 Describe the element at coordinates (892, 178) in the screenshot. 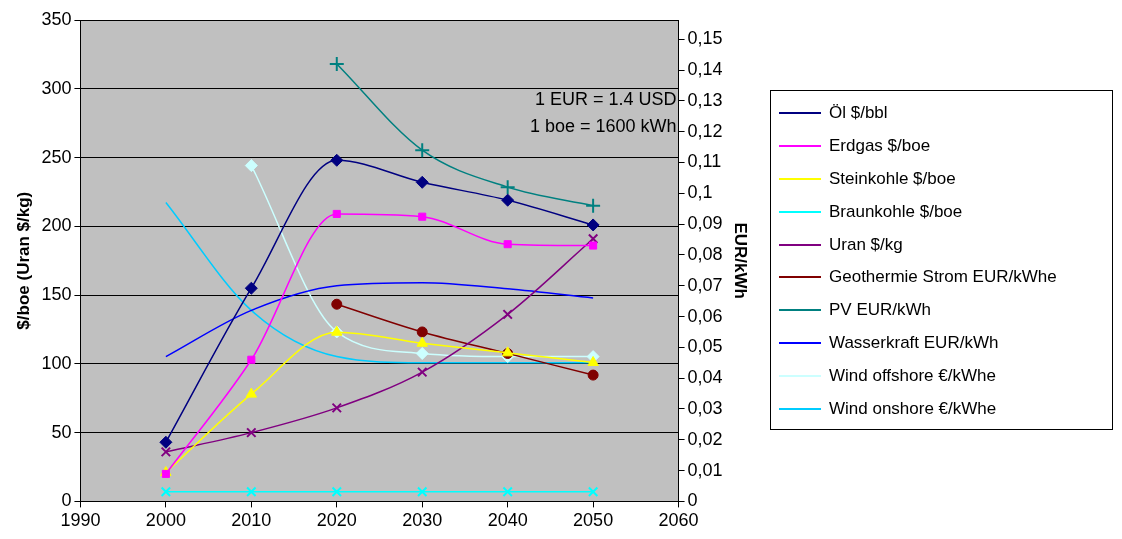

I see `legend-label: Steinkohle $/boe` at that location.